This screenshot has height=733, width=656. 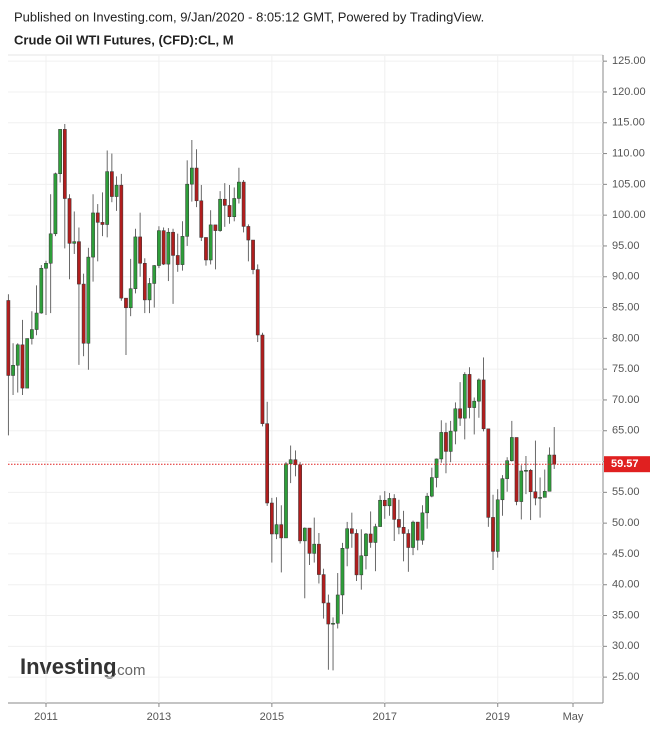 I want to click on logo-suffix: .com, so click(x=129, y=670).